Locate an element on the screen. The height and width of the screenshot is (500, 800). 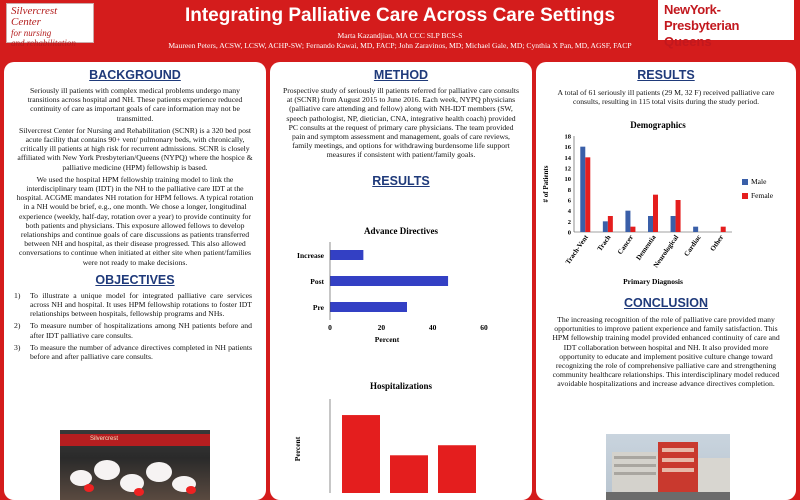
objectives-heading: OBJECTIVES is located at coordinates (135, 279).